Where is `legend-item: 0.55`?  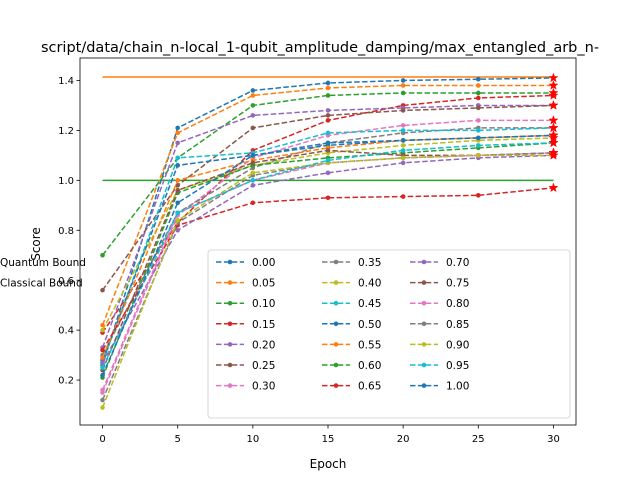 legend-item: 0.55 is located at coordinates (351, 345).